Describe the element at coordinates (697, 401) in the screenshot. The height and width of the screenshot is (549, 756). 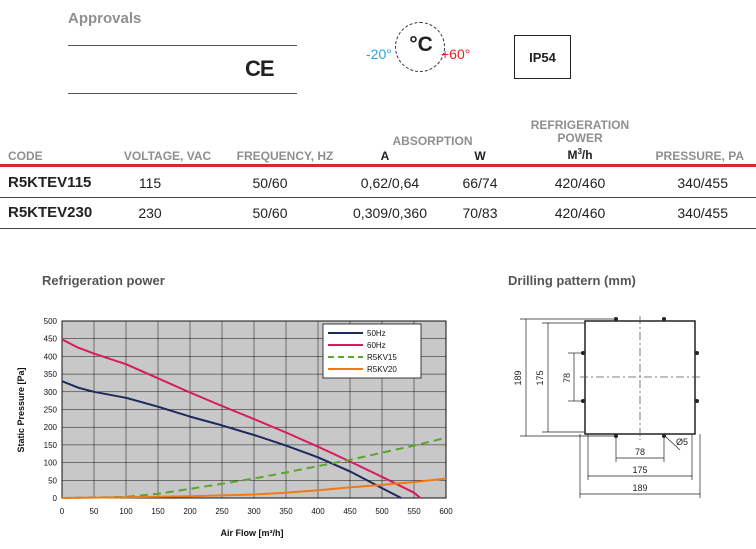
I see `hole-right-bottom` at that location.